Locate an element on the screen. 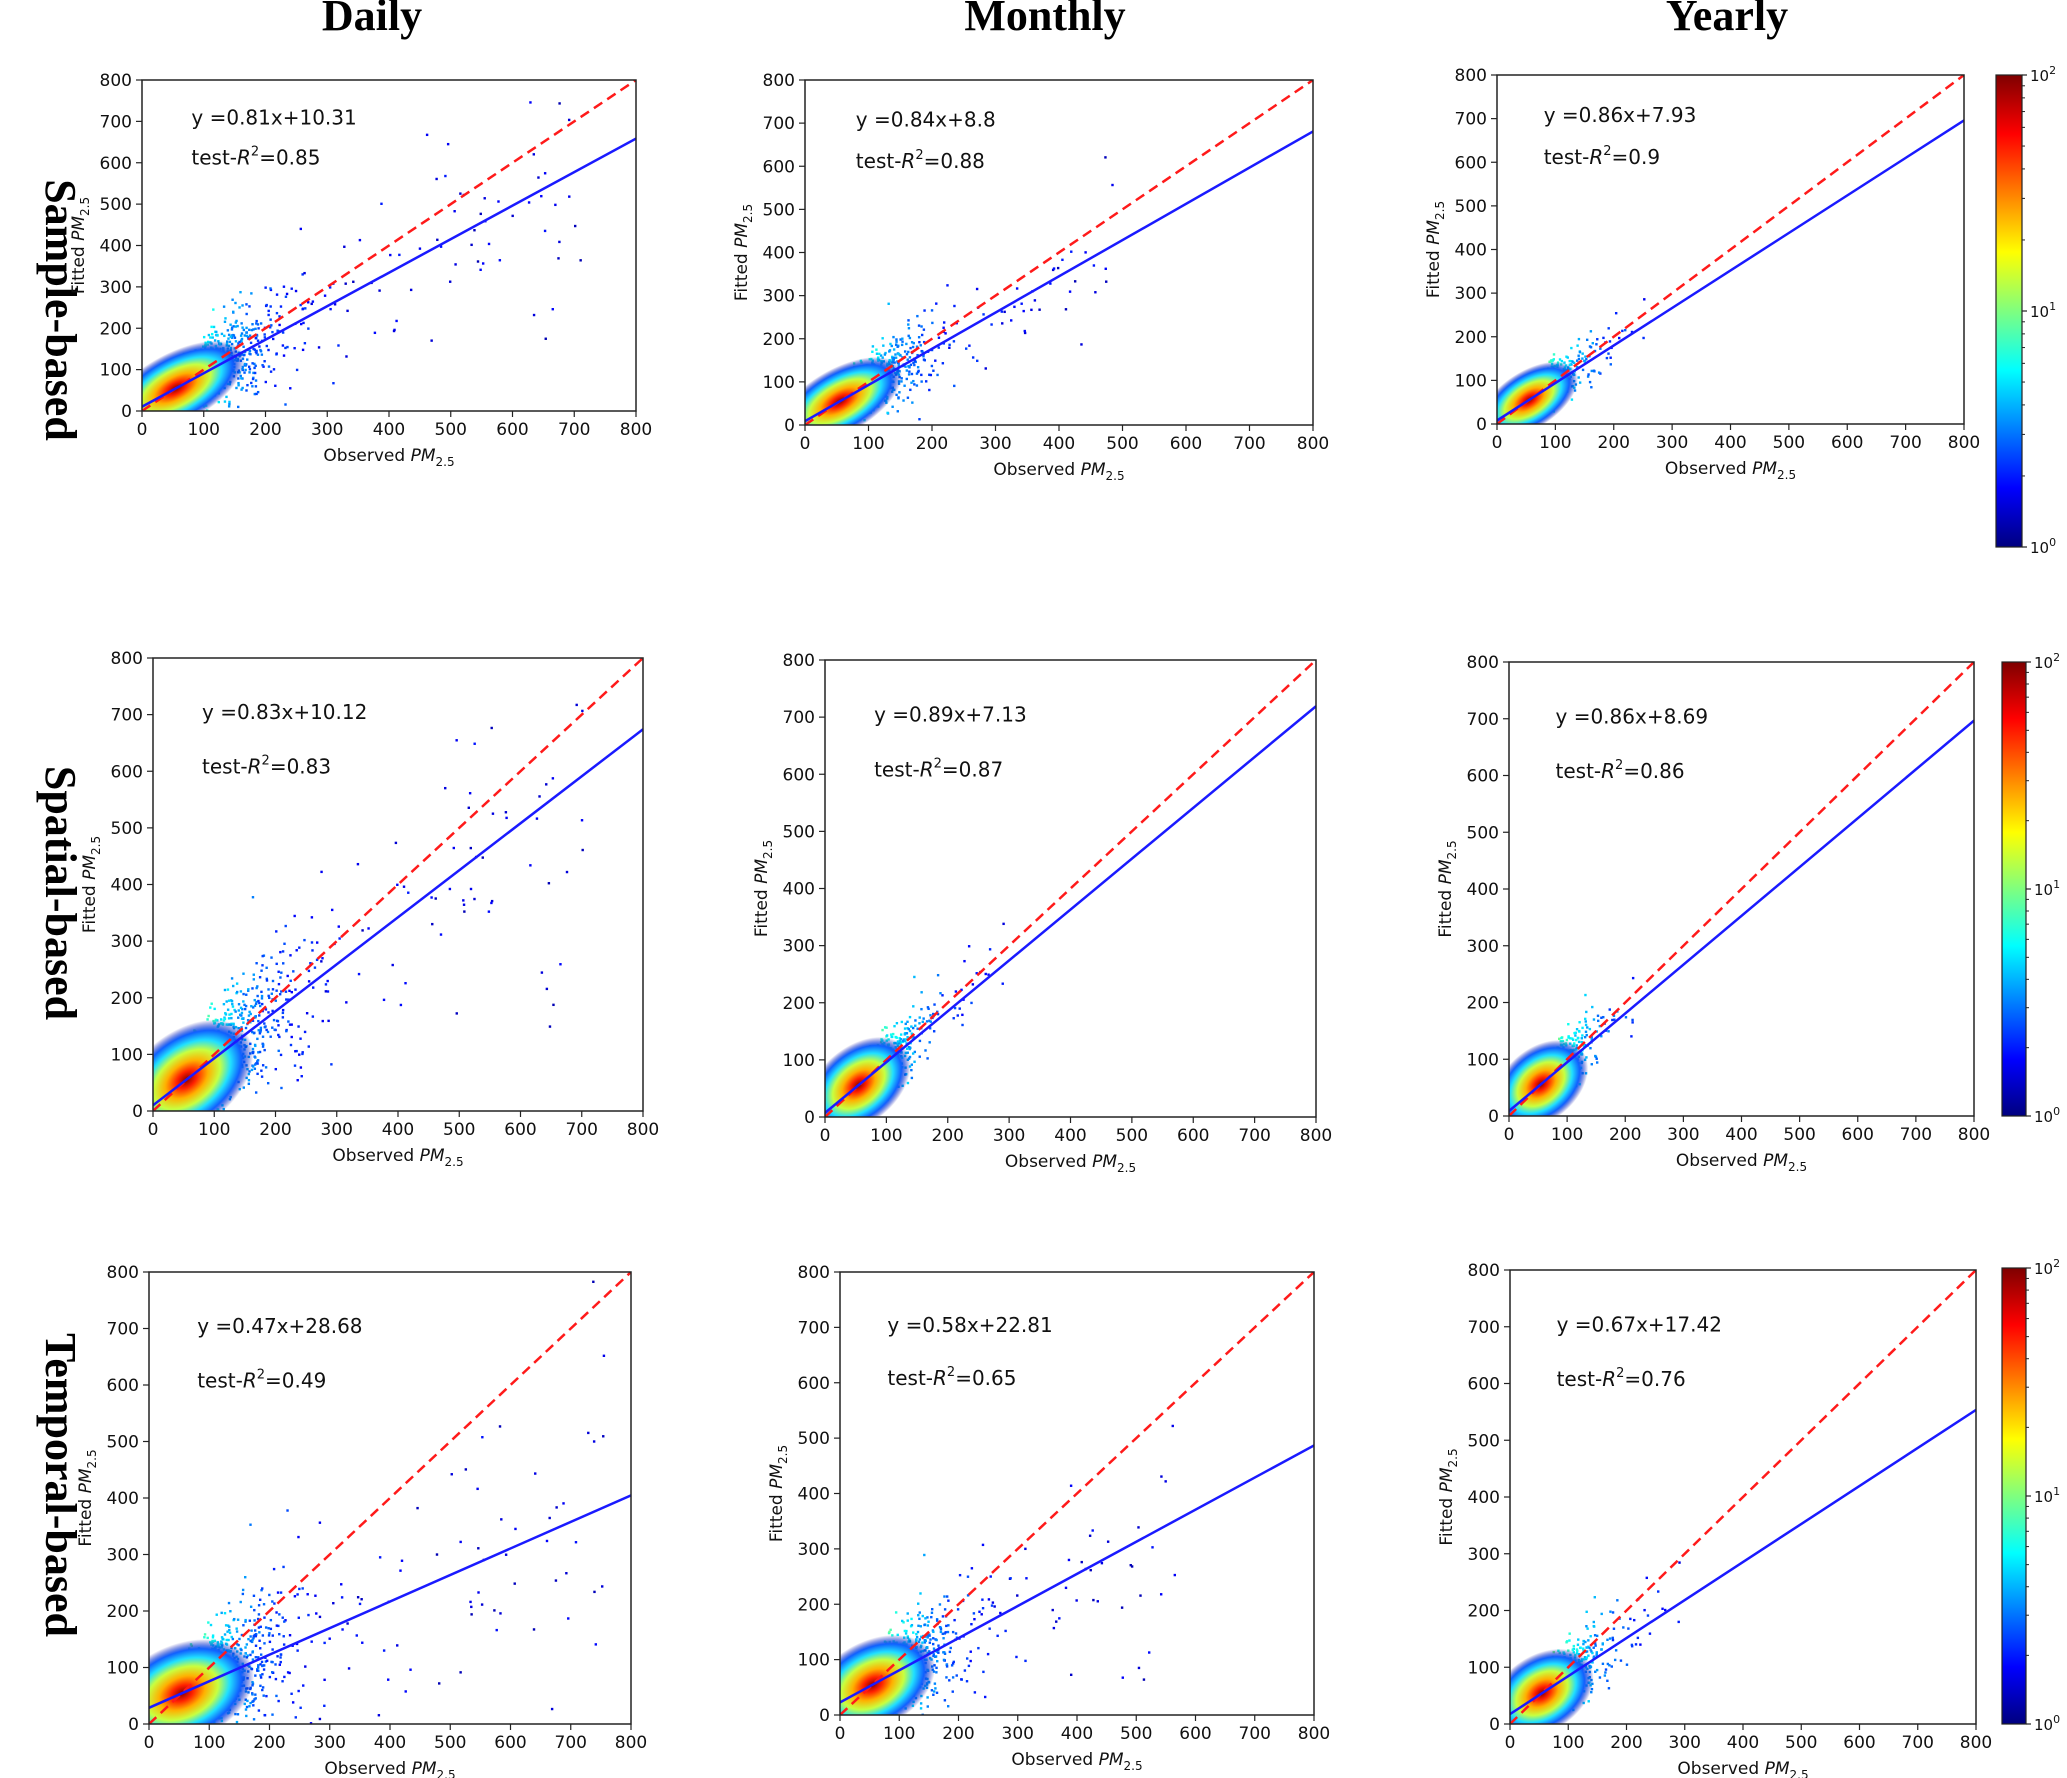 The height and width of the screenshot is (1778, 2067). x-tick-label: 0 is located at coordinates (1497, 443).